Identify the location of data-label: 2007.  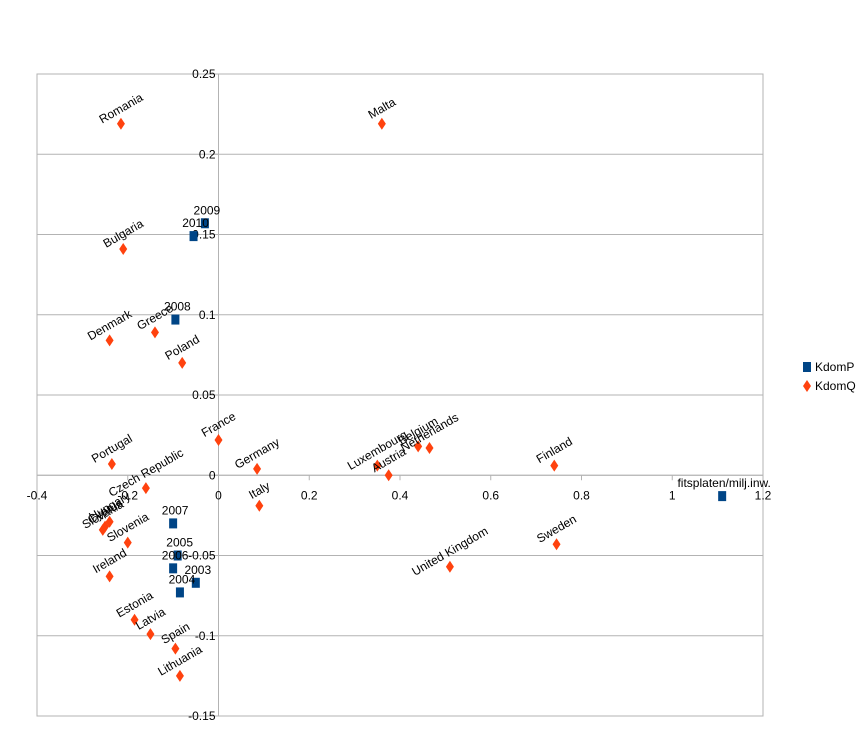
(175, 510).